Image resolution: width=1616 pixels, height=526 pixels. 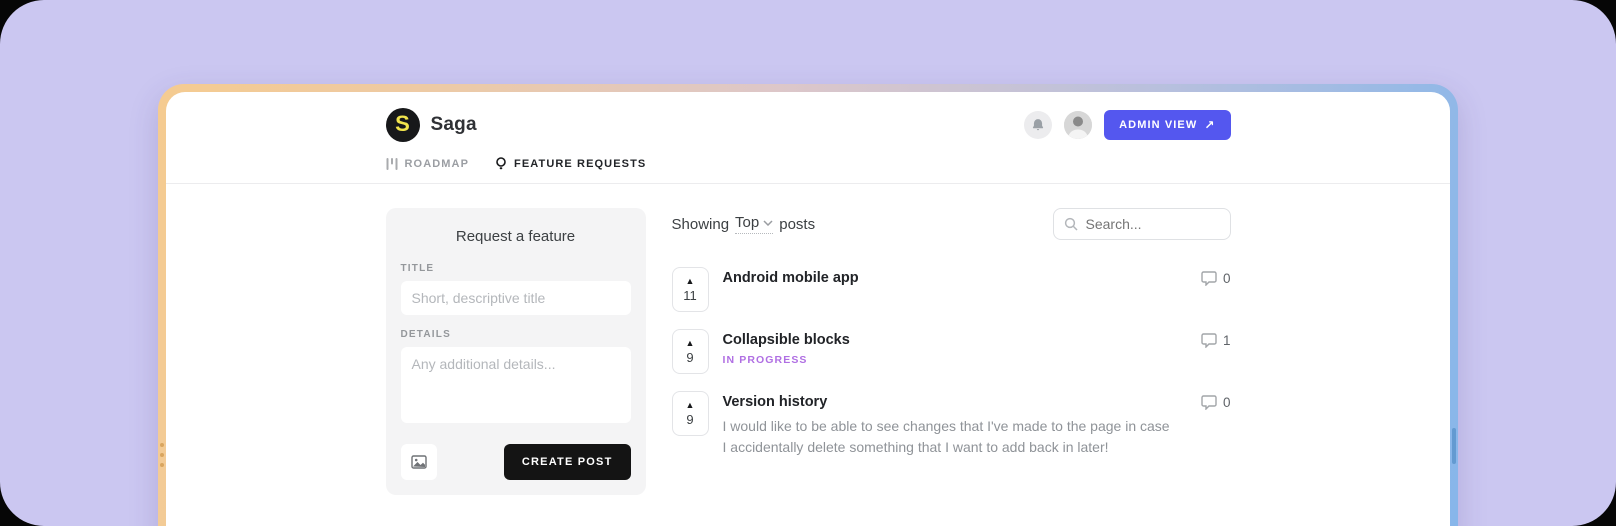 I want to click on tab-roadmap: ROADMAP, so click(x=428, y=163).